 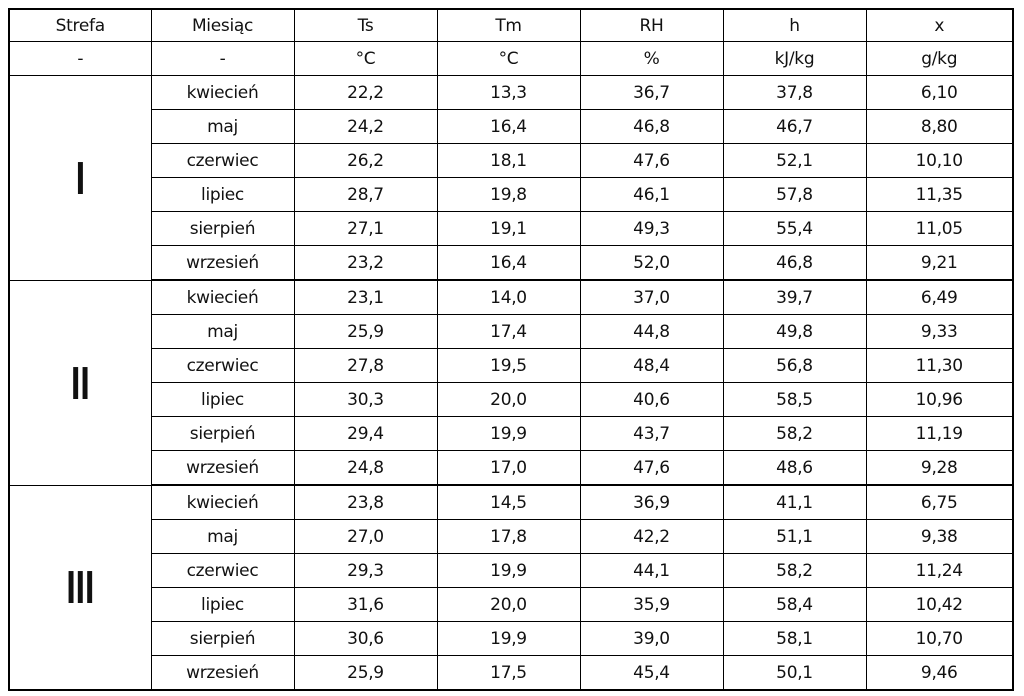 What do you see at coordinates (794, 331) in the screenshot?
I see `value-cell: 49,8` at bounding box center [794, 331].